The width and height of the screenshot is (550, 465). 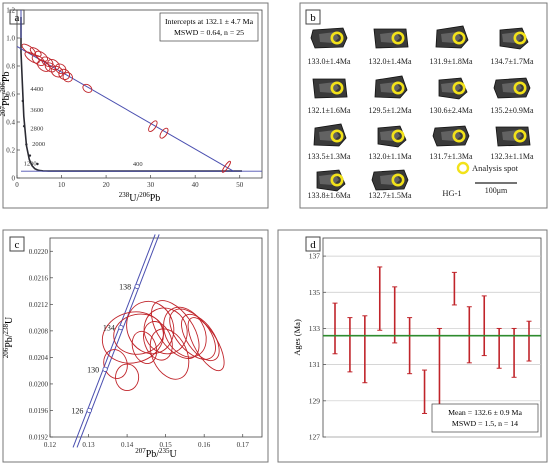 I want to click on analysis-spot-legend-label: Analysis spot, so click(x=495, y=168).